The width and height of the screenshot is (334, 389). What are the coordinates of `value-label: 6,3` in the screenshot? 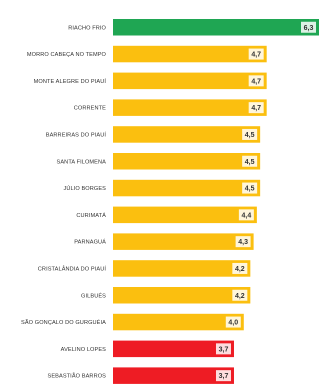 It's located at (309, 28).